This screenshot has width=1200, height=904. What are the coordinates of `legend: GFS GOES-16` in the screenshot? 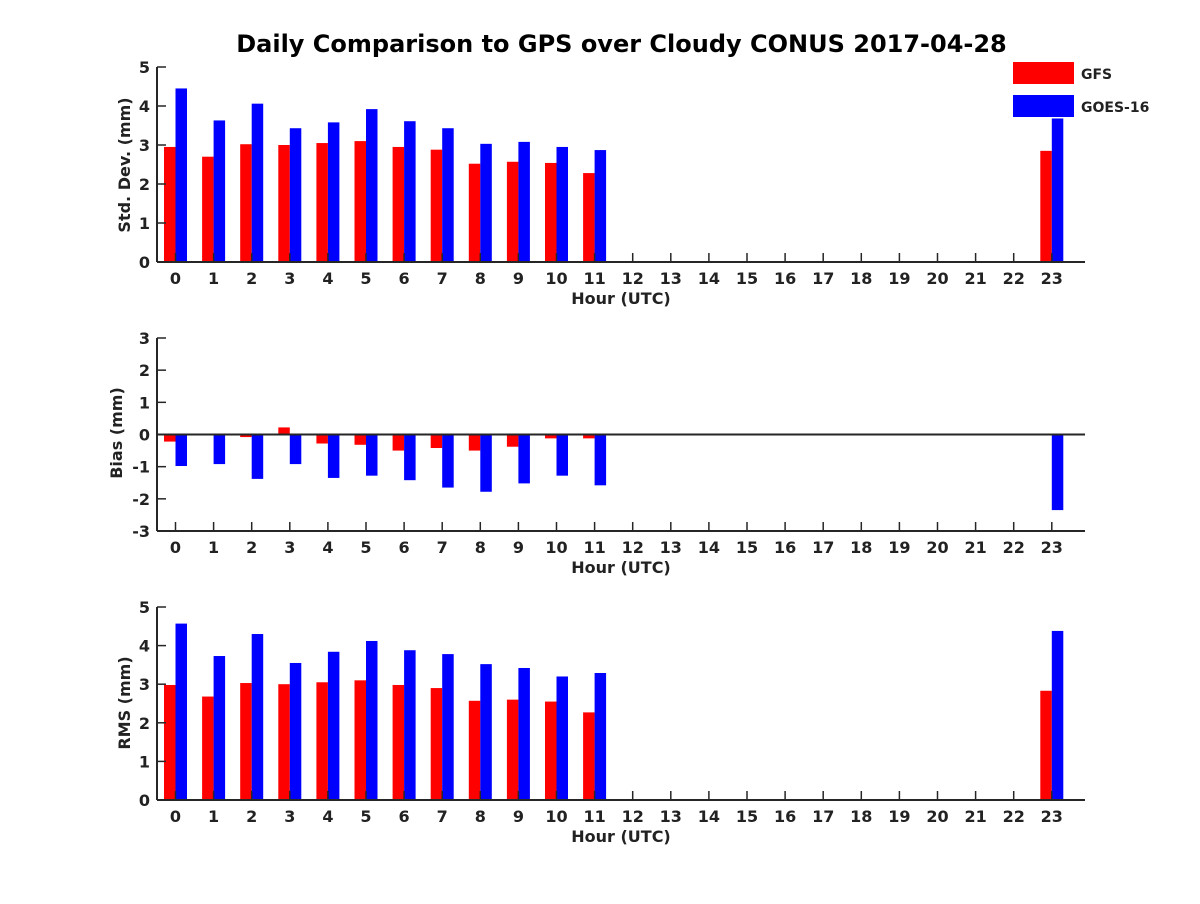 It's located at (1081, 89).